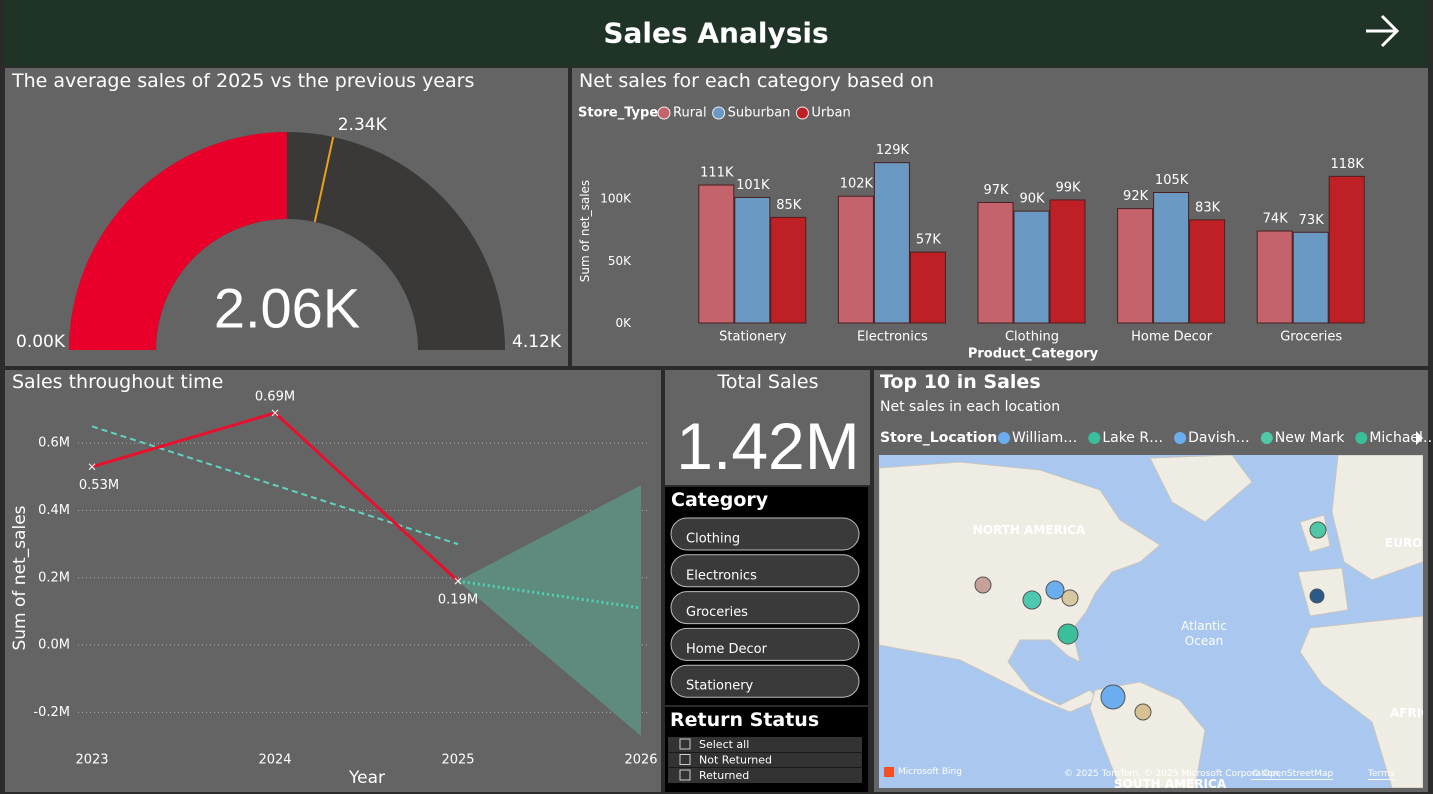 This screenshot has width=1433, height=794. Describe the element at coordinates (970, 407) in the screenshot. I see `map-subtitle: Net sales in each location` at that location.